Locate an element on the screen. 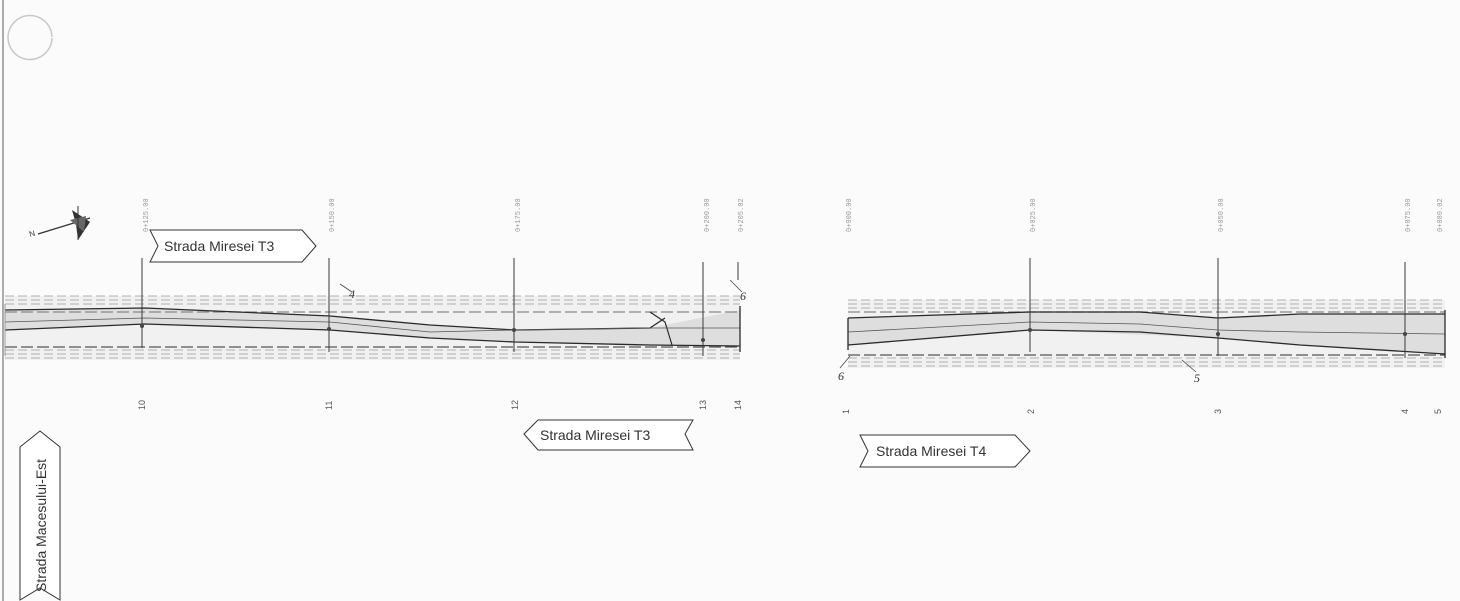  street-label-macesului: Strada Macesului-Est is located at coordinates (40, 515).